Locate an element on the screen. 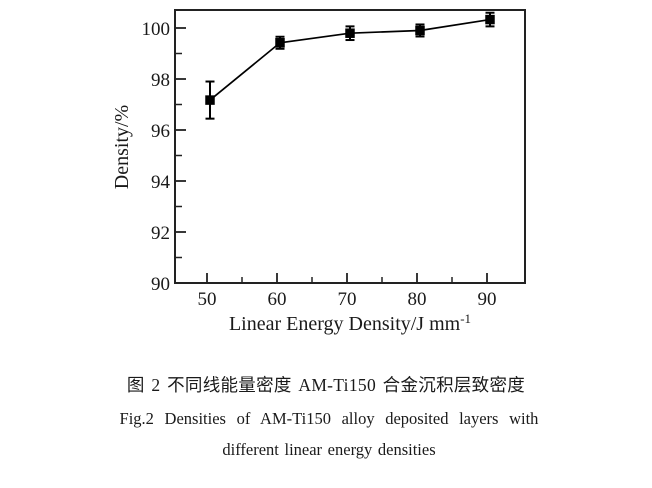 This screenshot has width=652, height=488. y-tick-label: 100 is located at coordinates (156, 29).